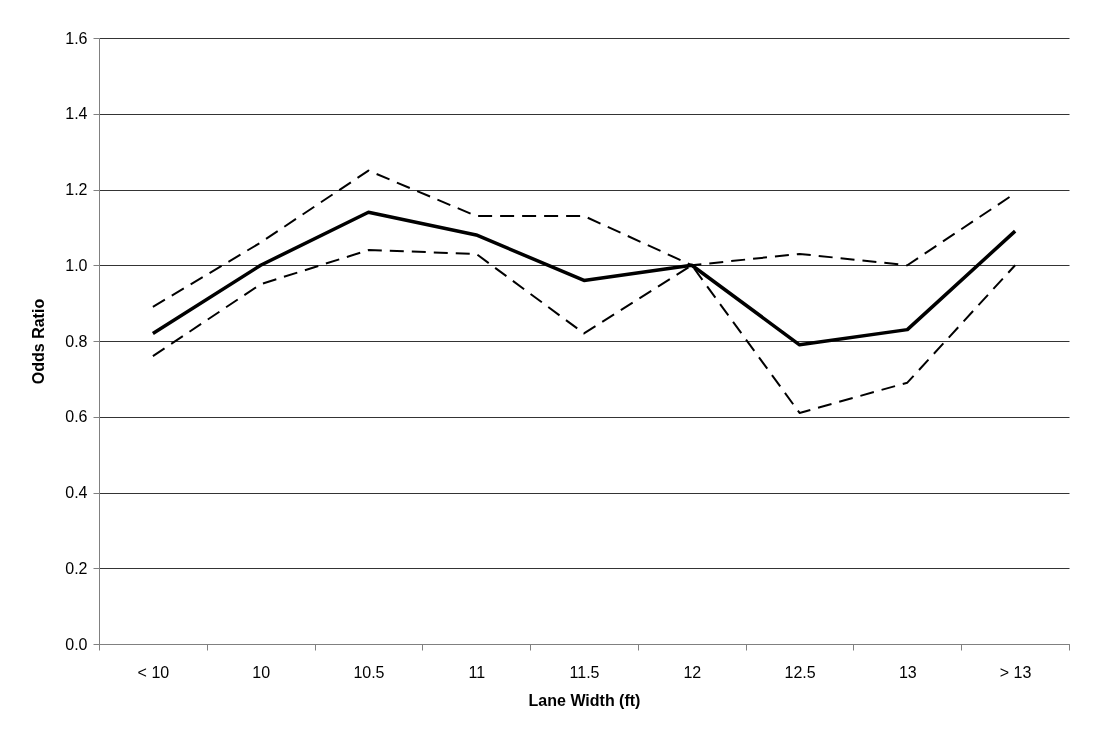  Describe the element at coordinates (369, 672) in the screenshot. I see `x-tick-label: 10.5` at that location.